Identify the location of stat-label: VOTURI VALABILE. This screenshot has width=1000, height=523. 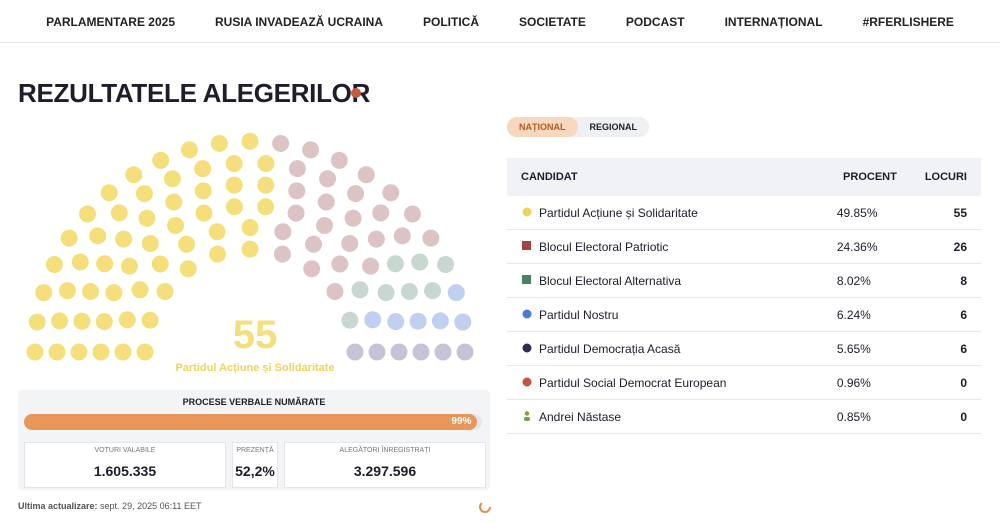
(125, 450).